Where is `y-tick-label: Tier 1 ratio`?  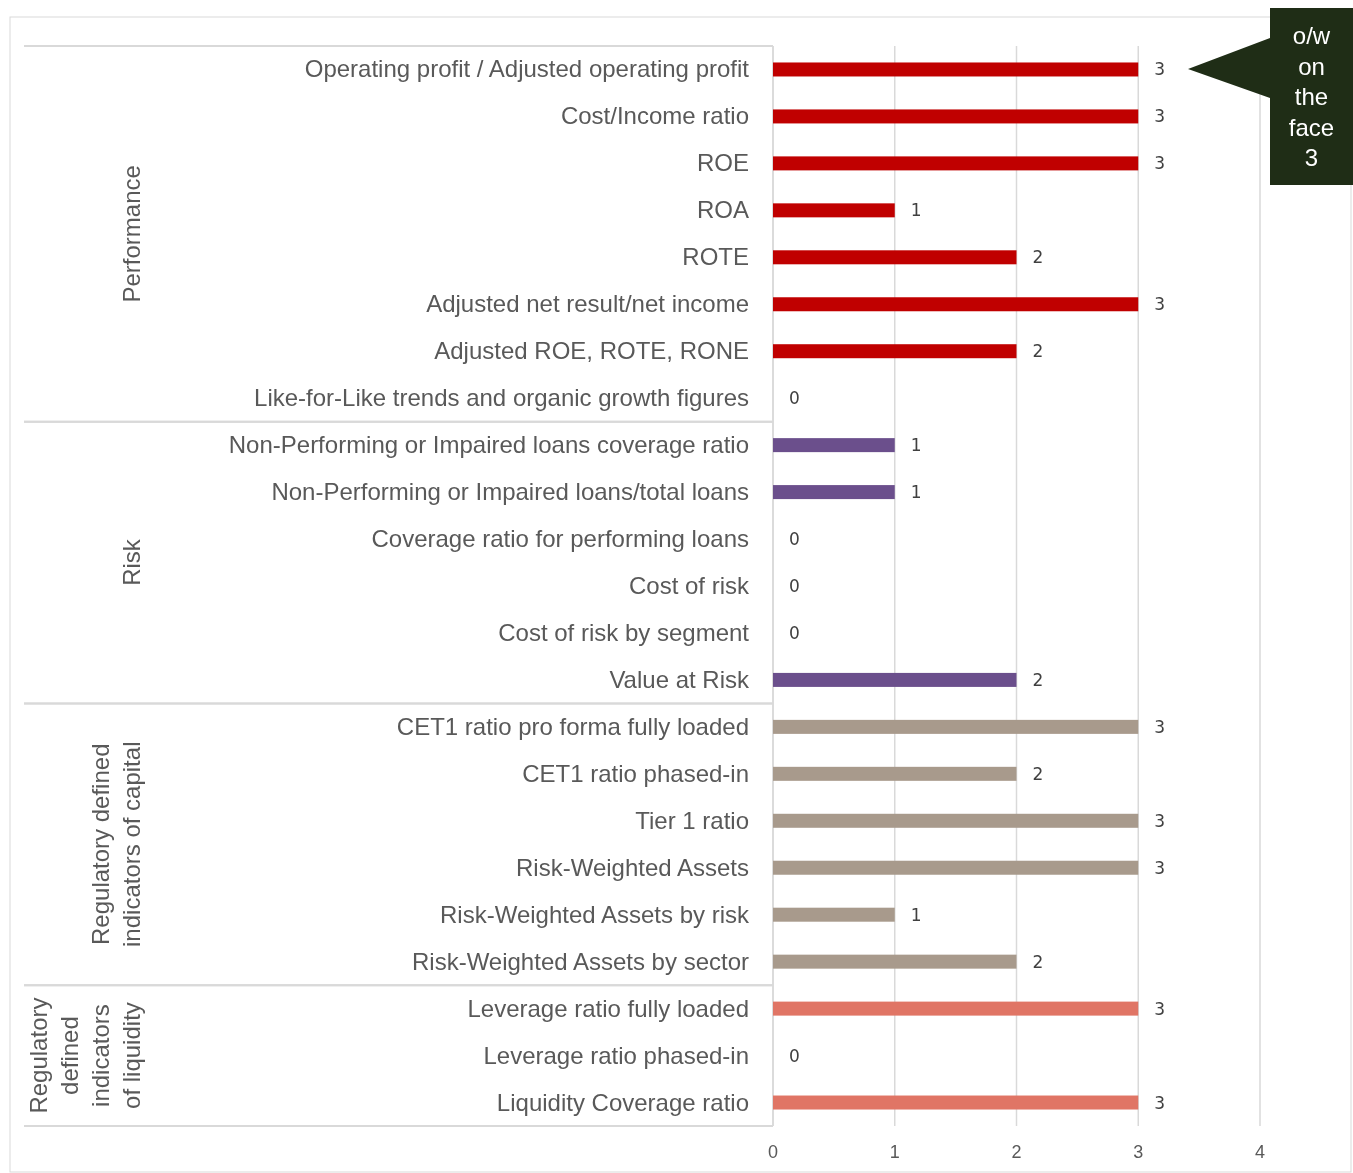 y-tick-label: Tier 1 ratio is located at coordinates (692, 820).